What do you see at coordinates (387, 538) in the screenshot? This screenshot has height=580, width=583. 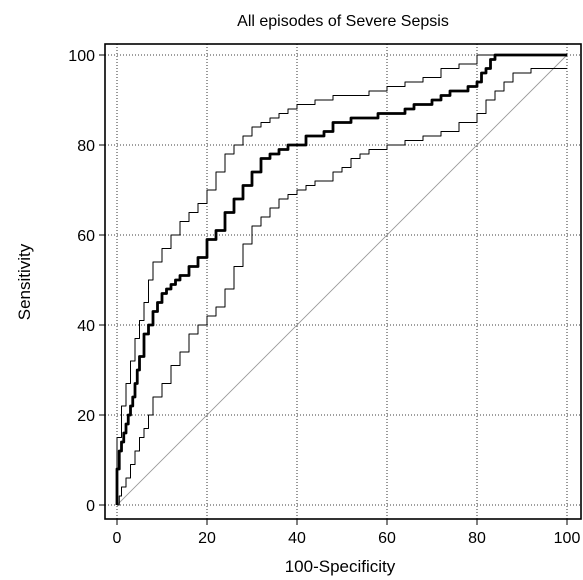 I see `x-tick-label: 60` at bounding box center [387, 538].